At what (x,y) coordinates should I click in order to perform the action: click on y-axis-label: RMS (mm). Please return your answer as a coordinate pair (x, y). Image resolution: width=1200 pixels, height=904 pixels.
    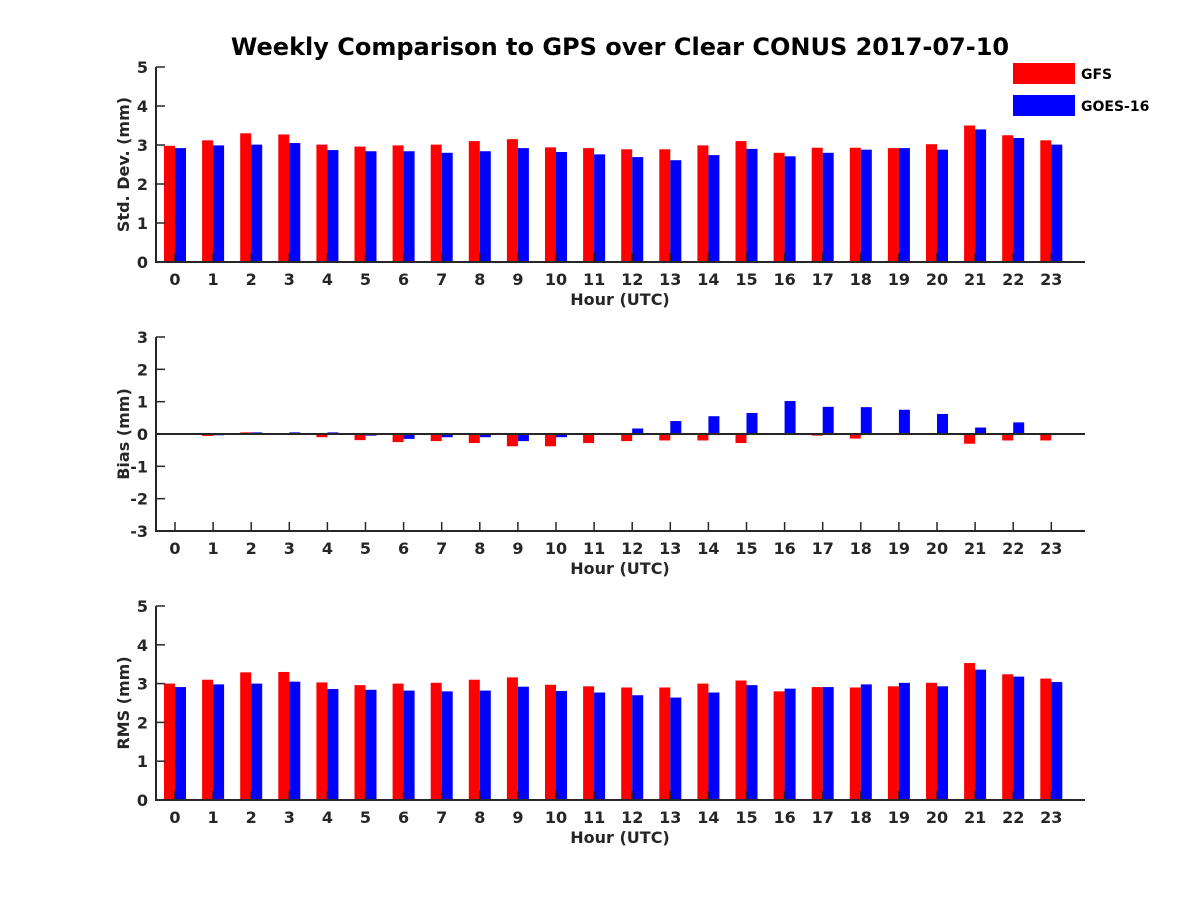
    Looking at the image, I should click on (123, 702).